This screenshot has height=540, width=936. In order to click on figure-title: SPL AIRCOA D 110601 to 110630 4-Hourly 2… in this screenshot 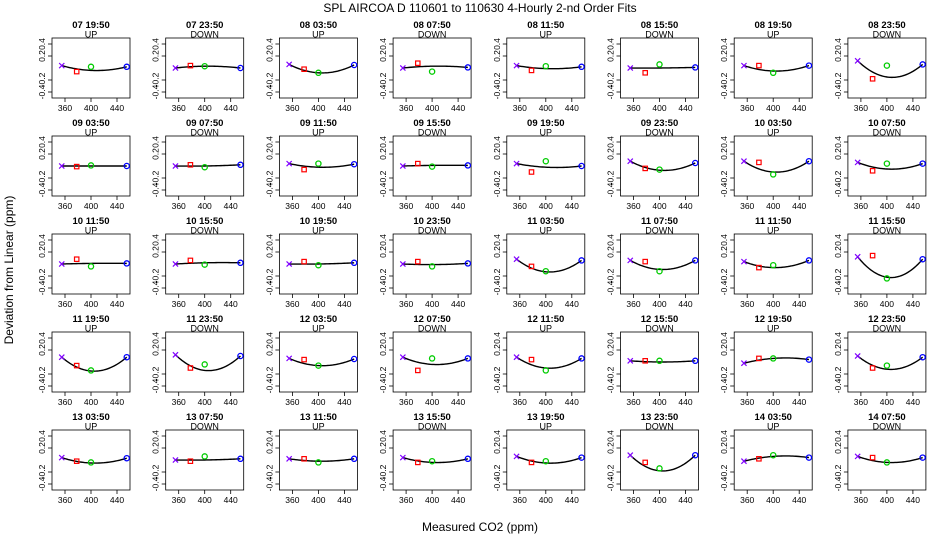, I will do `click(479, 8)`.